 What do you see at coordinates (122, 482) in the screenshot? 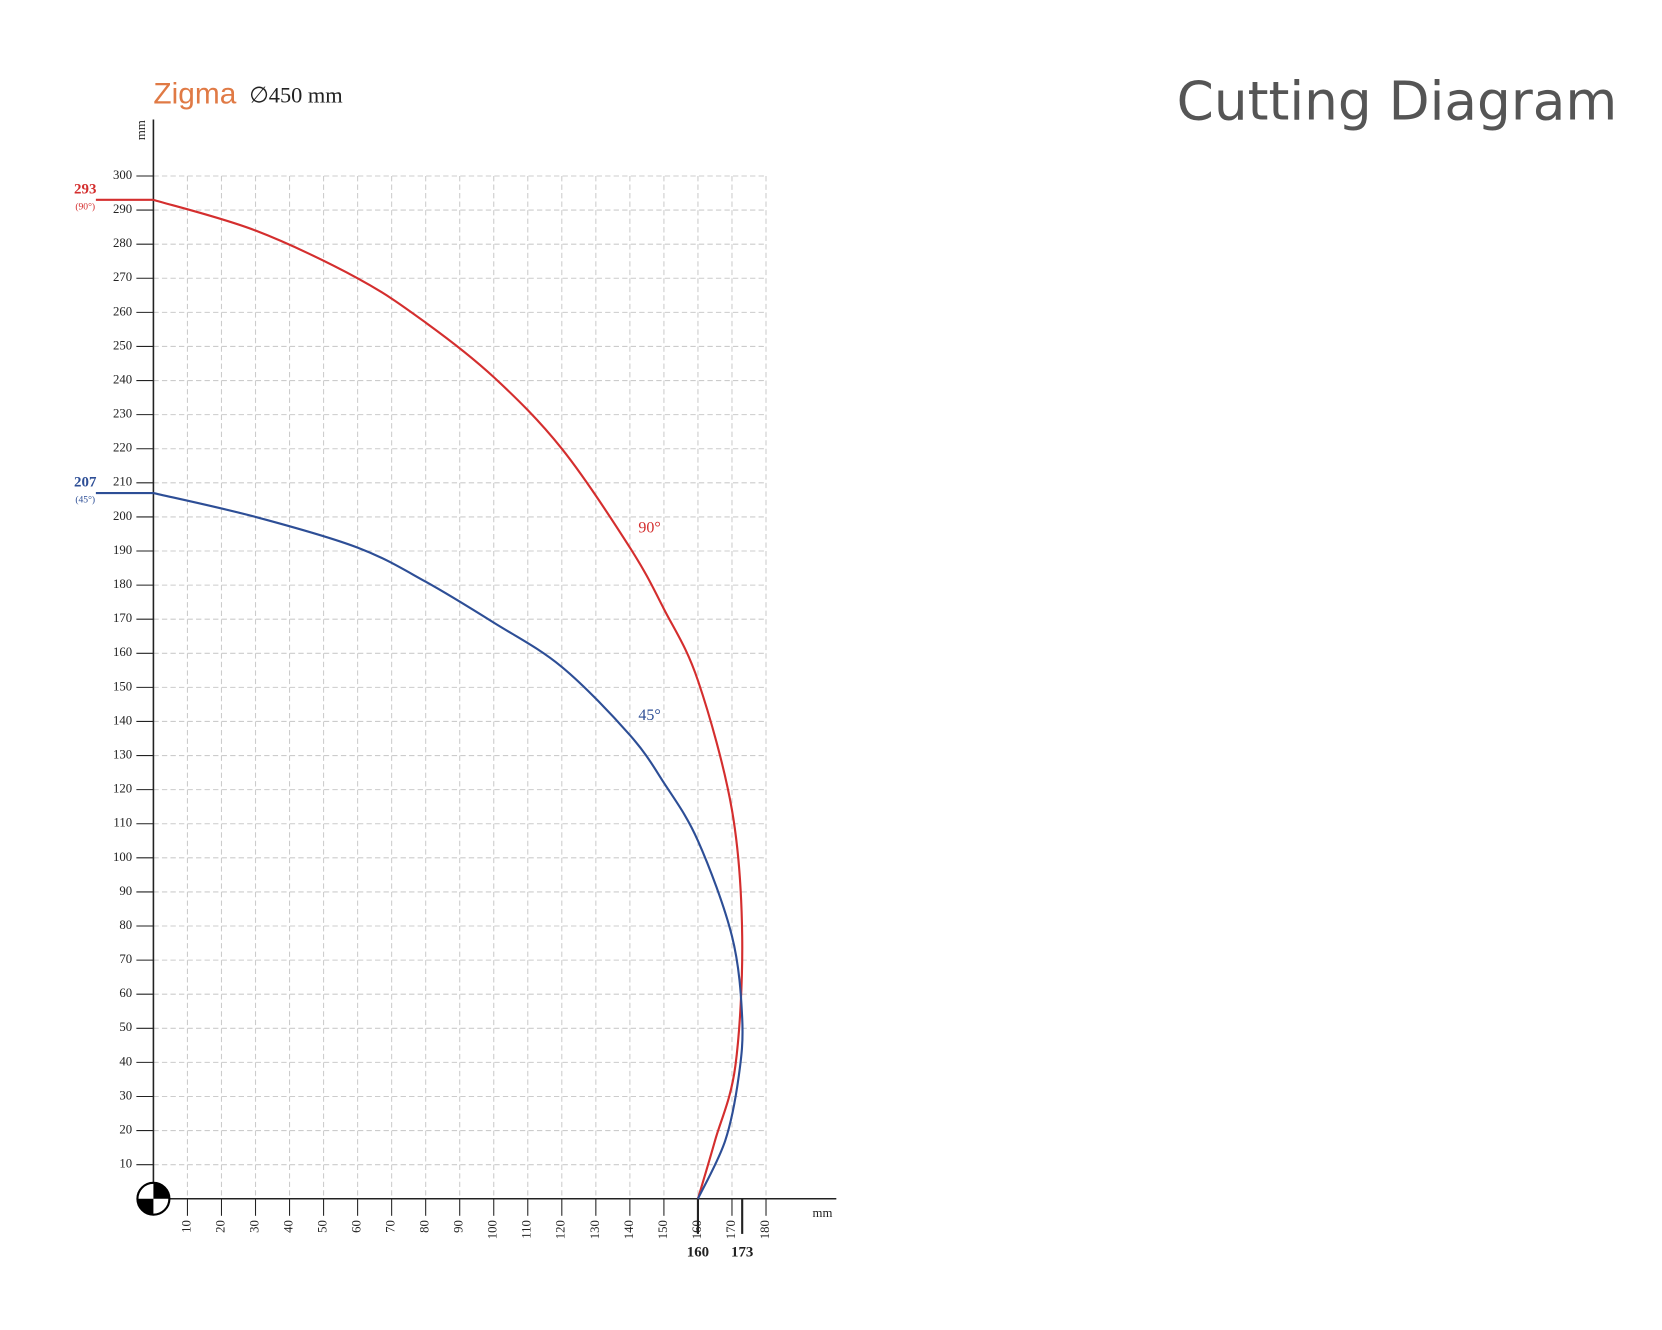
I see `y-tick-label: 210` at bounding box center [122, 482].